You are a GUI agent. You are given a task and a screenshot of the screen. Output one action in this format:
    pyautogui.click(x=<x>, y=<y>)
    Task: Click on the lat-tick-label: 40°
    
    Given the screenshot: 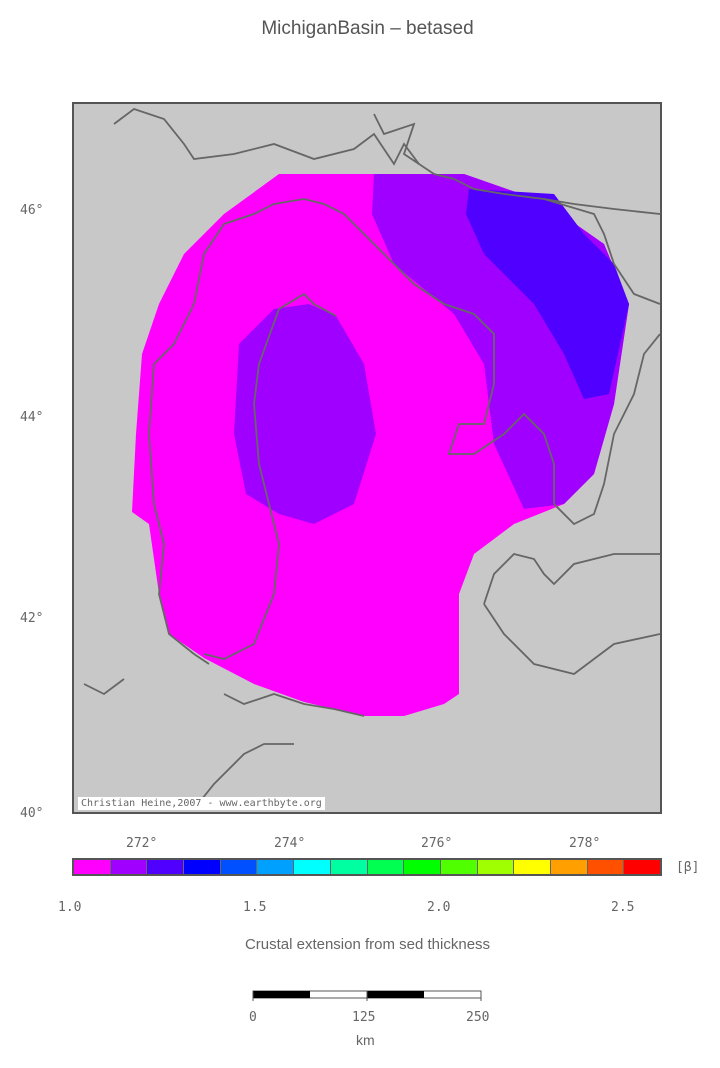 What is the action you would take?
    pyautogui.click(x=32, y=813)
    